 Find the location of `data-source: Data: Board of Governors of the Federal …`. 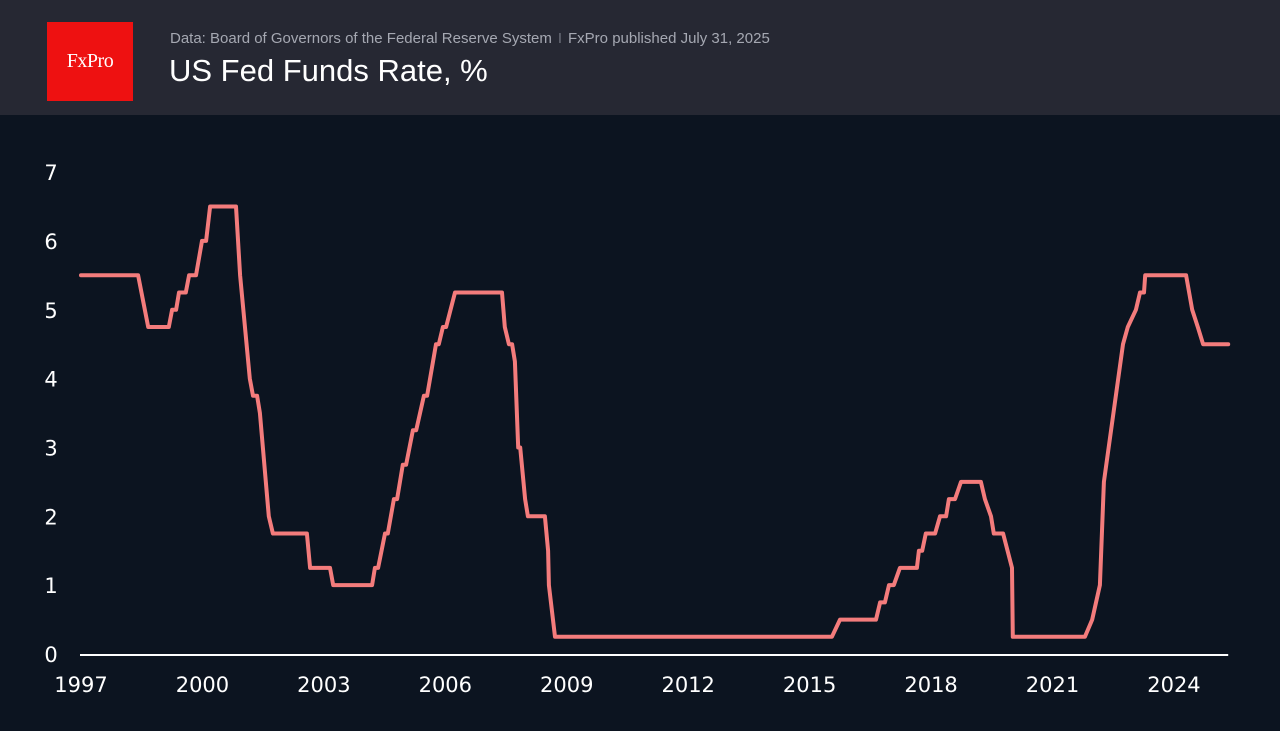

data-source: Data: Board of Governors of the Federal … is located at coordinates (361, 38).